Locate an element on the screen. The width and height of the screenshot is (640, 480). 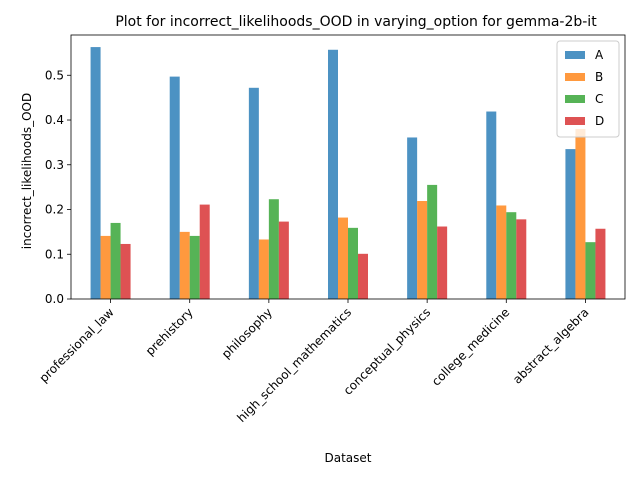
y-tick-label: 0.0 is located at coordinates (54, 299).